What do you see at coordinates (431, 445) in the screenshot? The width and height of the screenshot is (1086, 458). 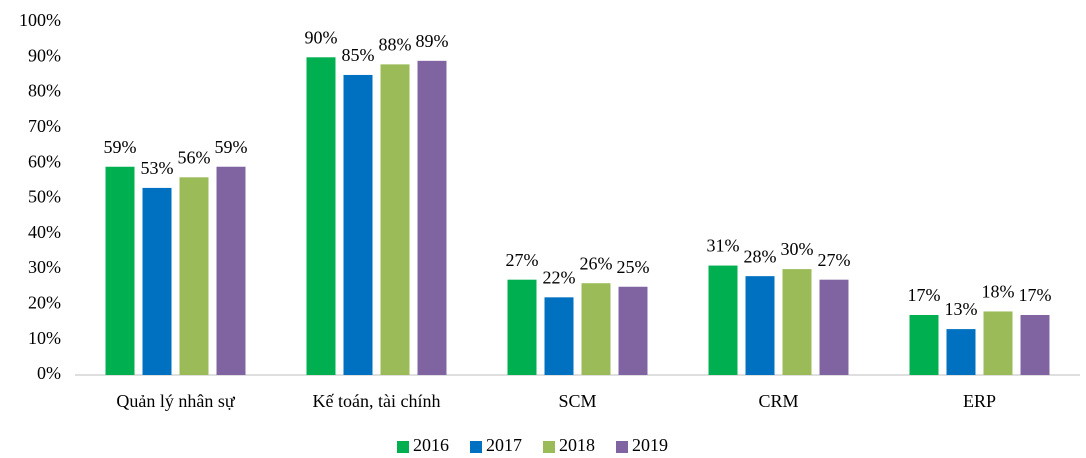 I see `legend-label: 2016` at bounding box center [431, 445].